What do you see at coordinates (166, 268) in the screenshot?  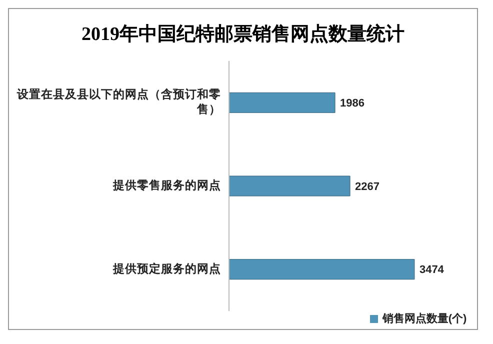 I see `y-tick-label: 提供预定服务的网点` at bounding box center [166, 268].